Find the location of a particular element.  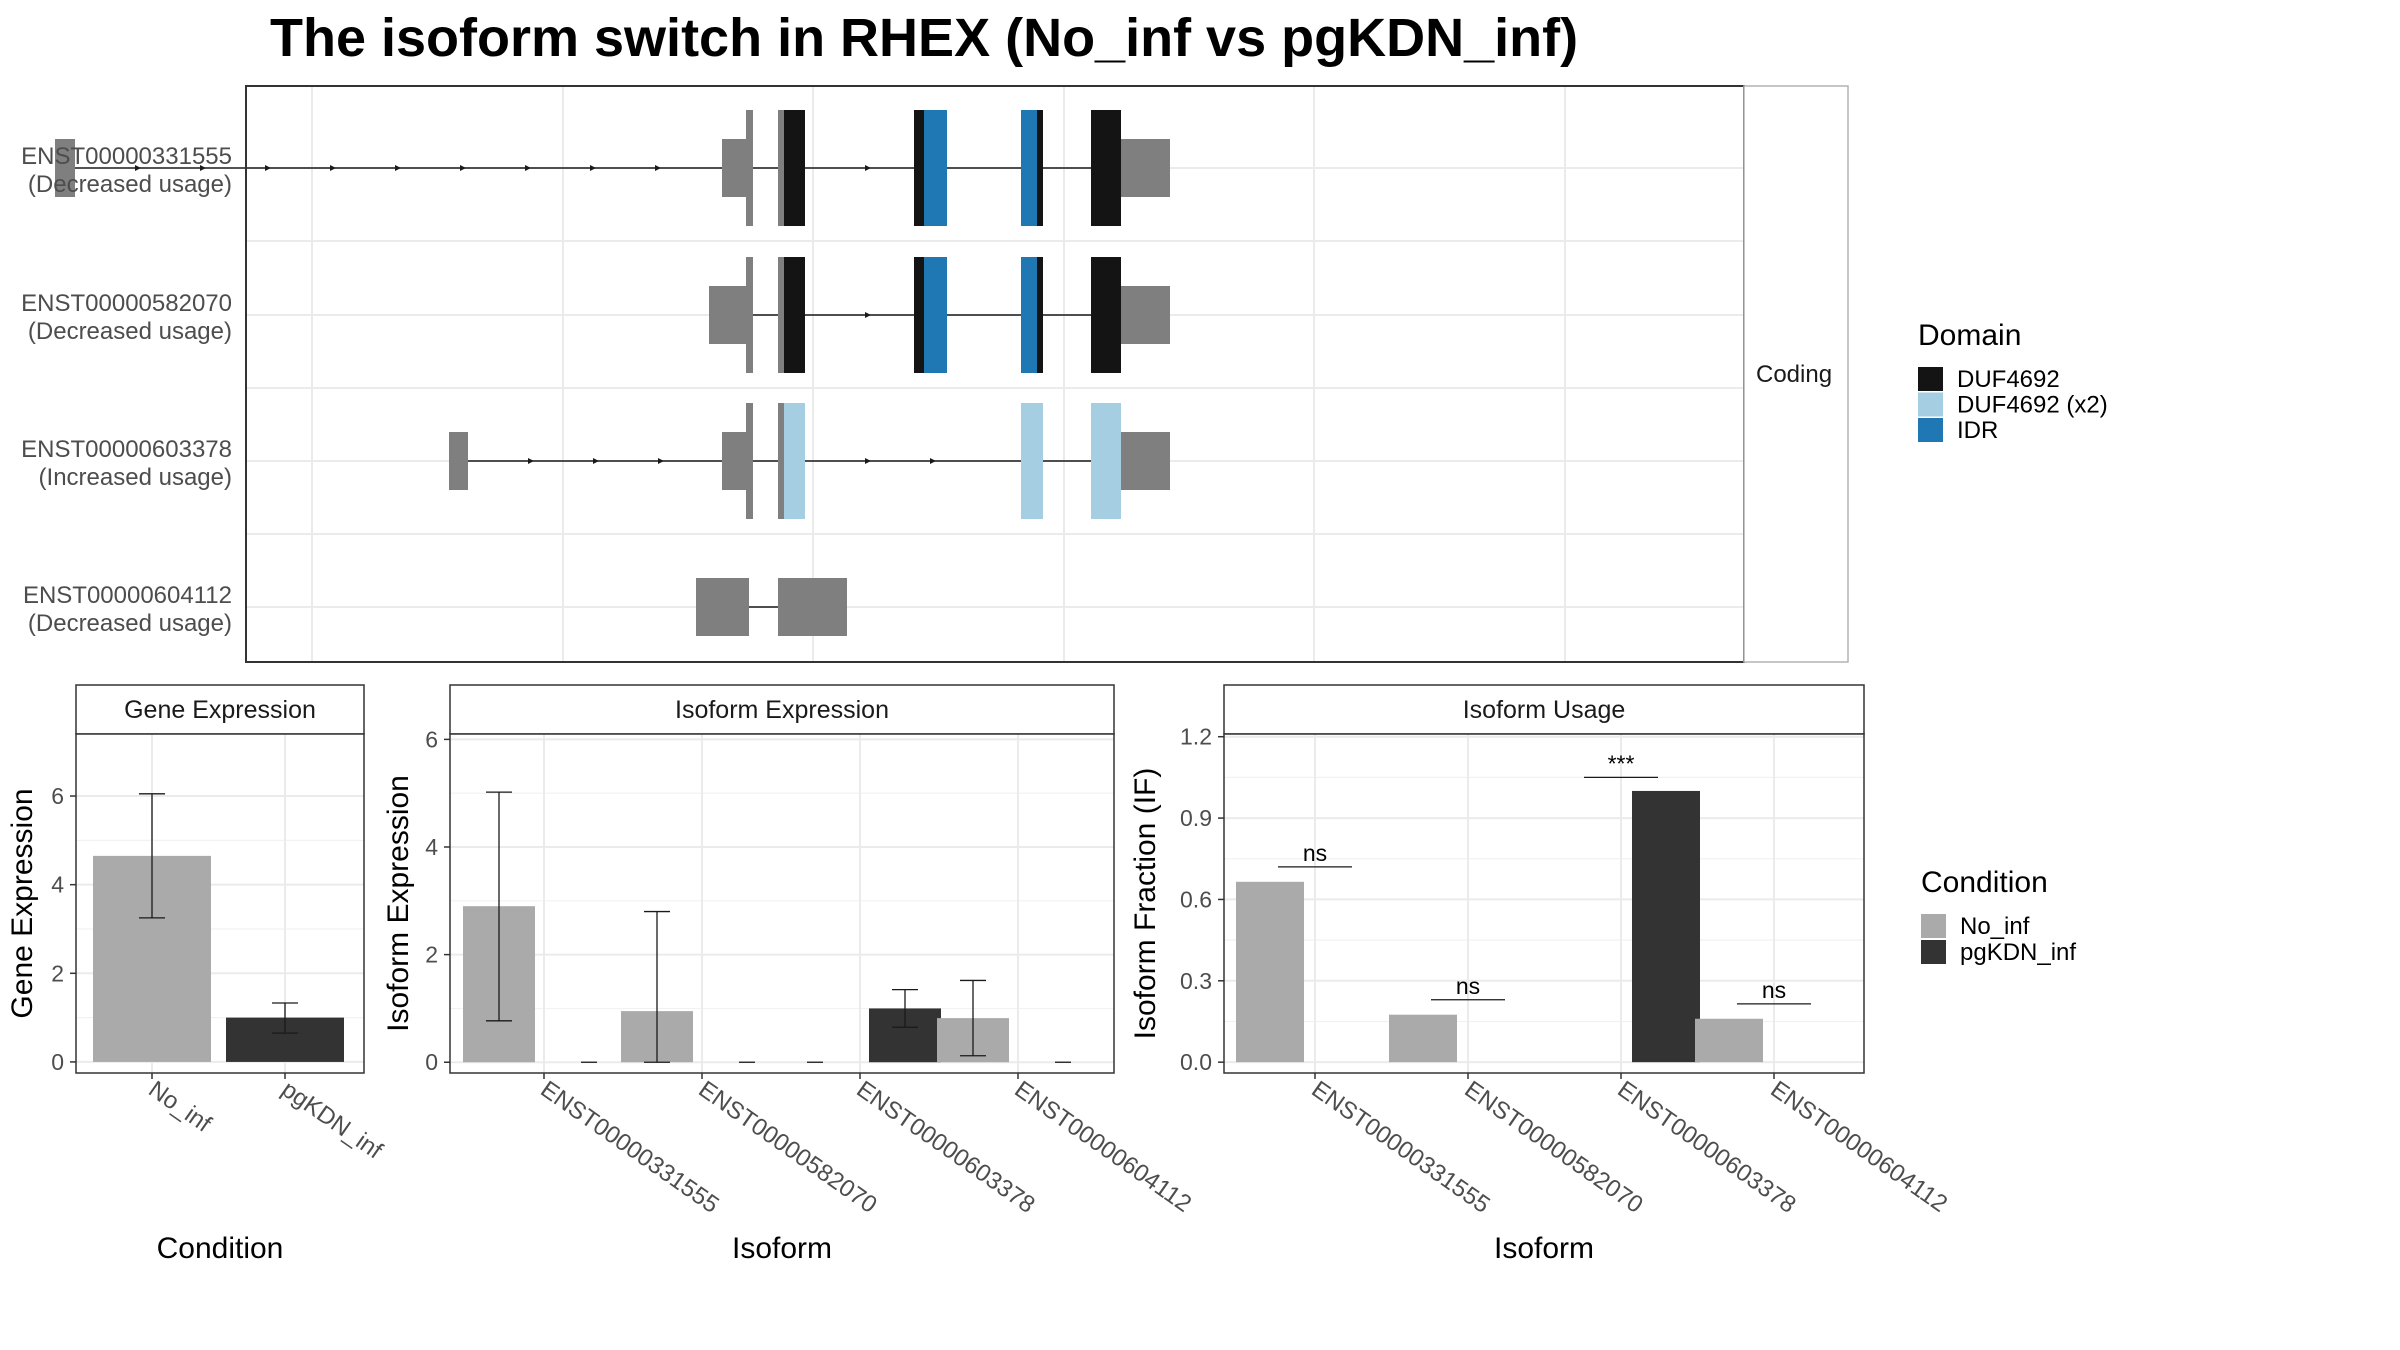

structure-strip-box is located at coordinates (1796, 374).